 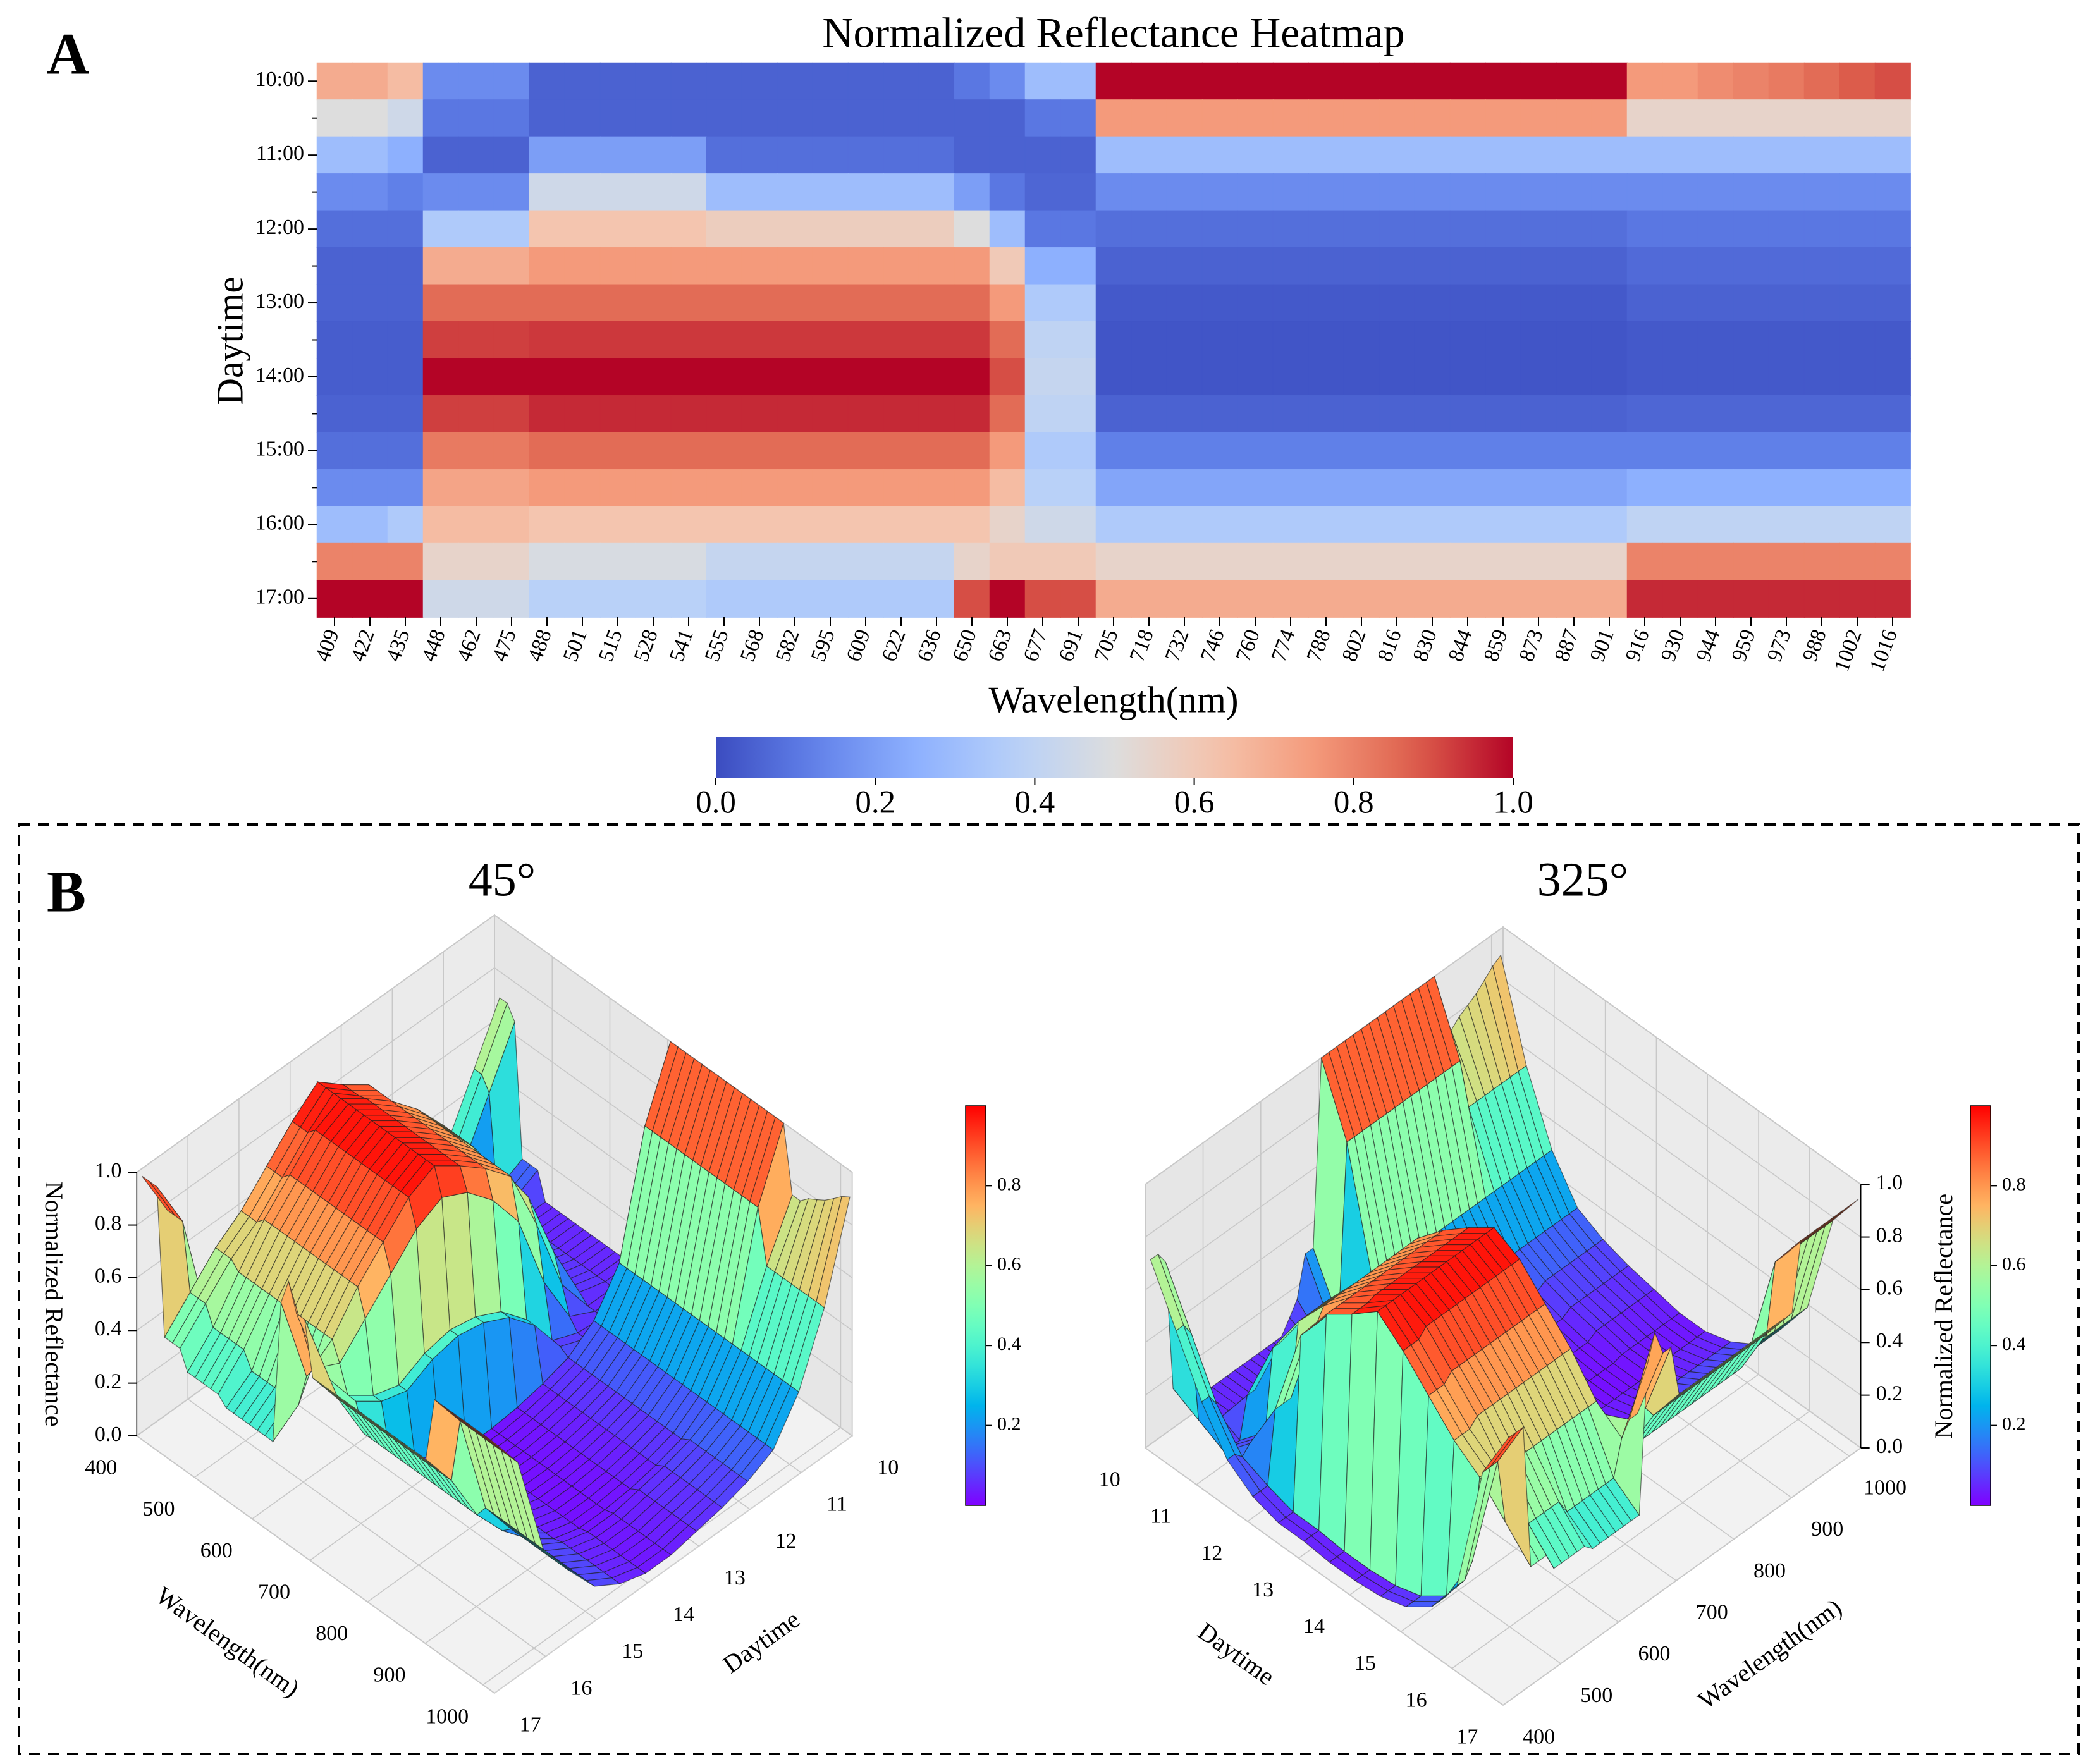 I want to click on y-tick-label: 10, so click(x=888, y=1467).